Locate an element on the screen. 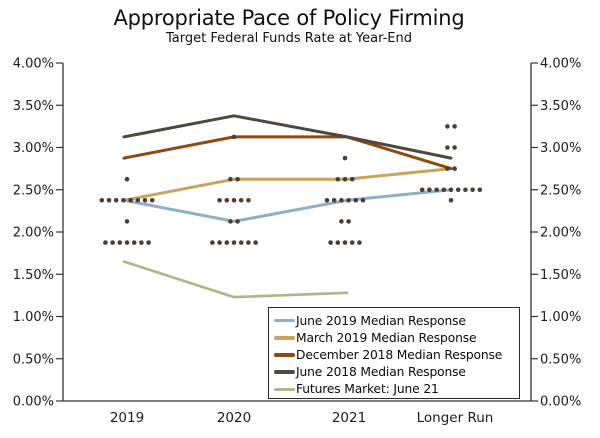 The image size is (600, 438). y-tick-label-left: 1.50% is located at coordinates (33, 275).